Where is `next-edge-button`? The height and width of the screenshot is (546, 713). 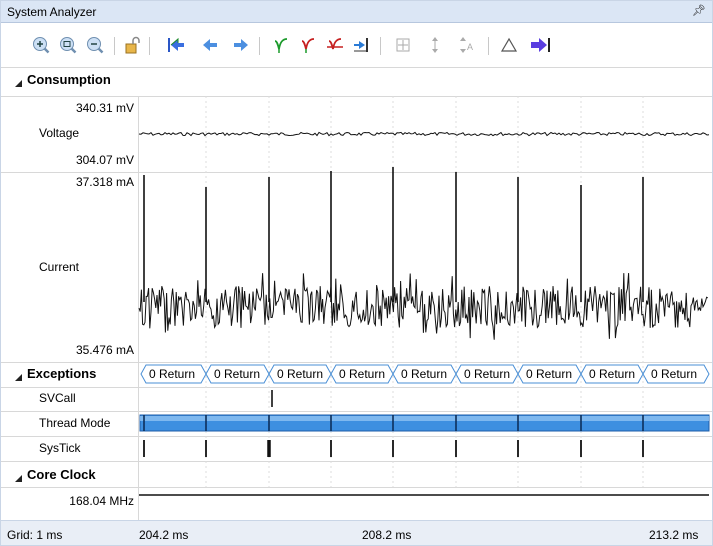
next-edge-button is located at coordinates (308, 45).